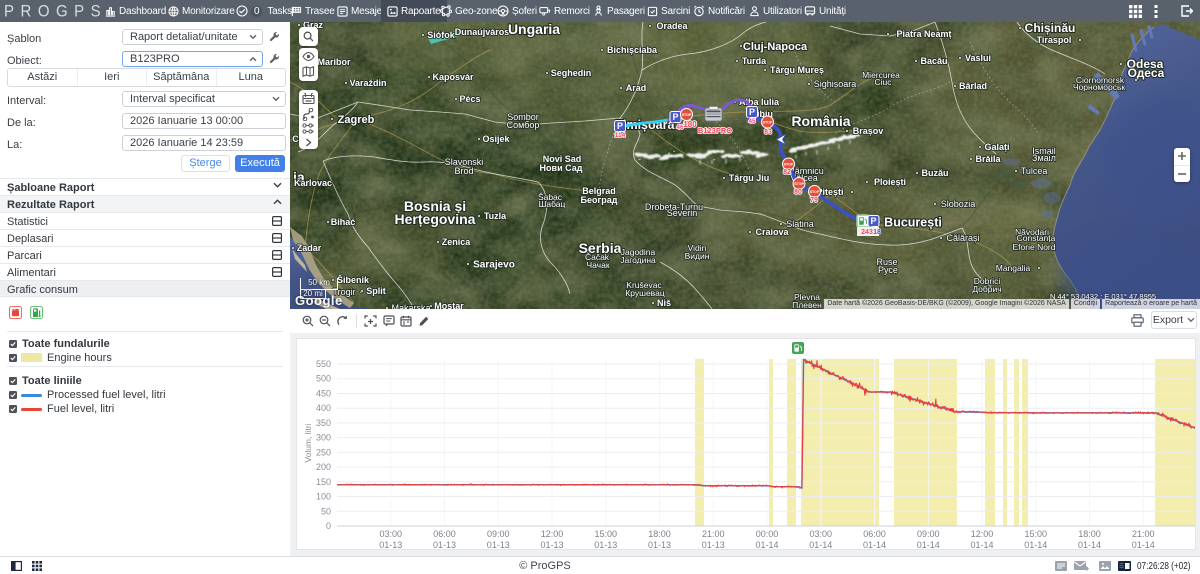 The image size is (1200, 574). I want to click on svg-text: Нови Сад, so click(561, 168).